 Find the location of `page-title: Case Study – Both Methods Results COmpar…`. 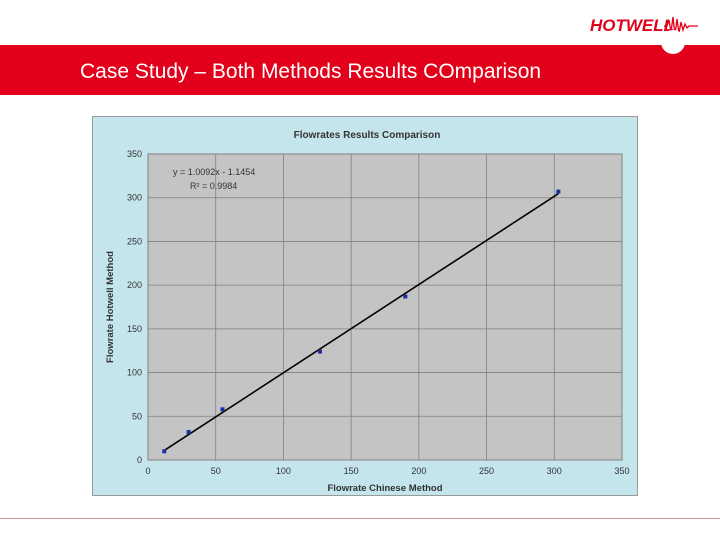

page-title: Case Study – Both Methods Results COmpar… is located at coordinates (311, 71).